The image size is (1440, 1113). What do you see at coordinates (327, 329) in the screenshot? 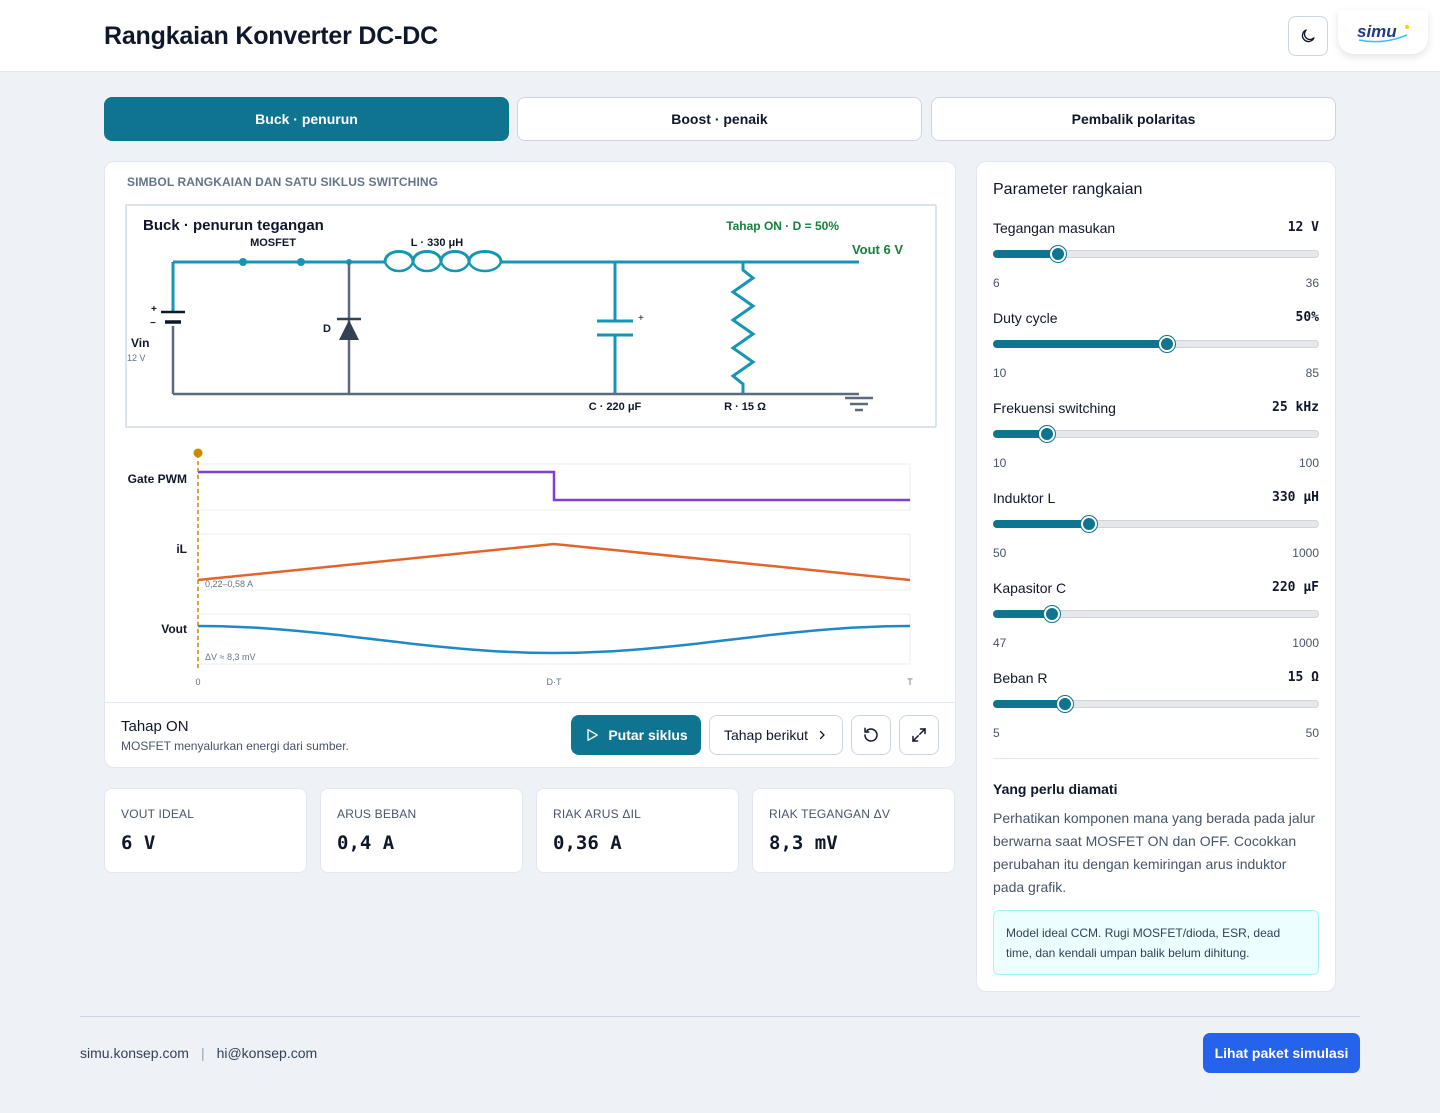
I see `diode-label: D` at bounding box center [327, 329].